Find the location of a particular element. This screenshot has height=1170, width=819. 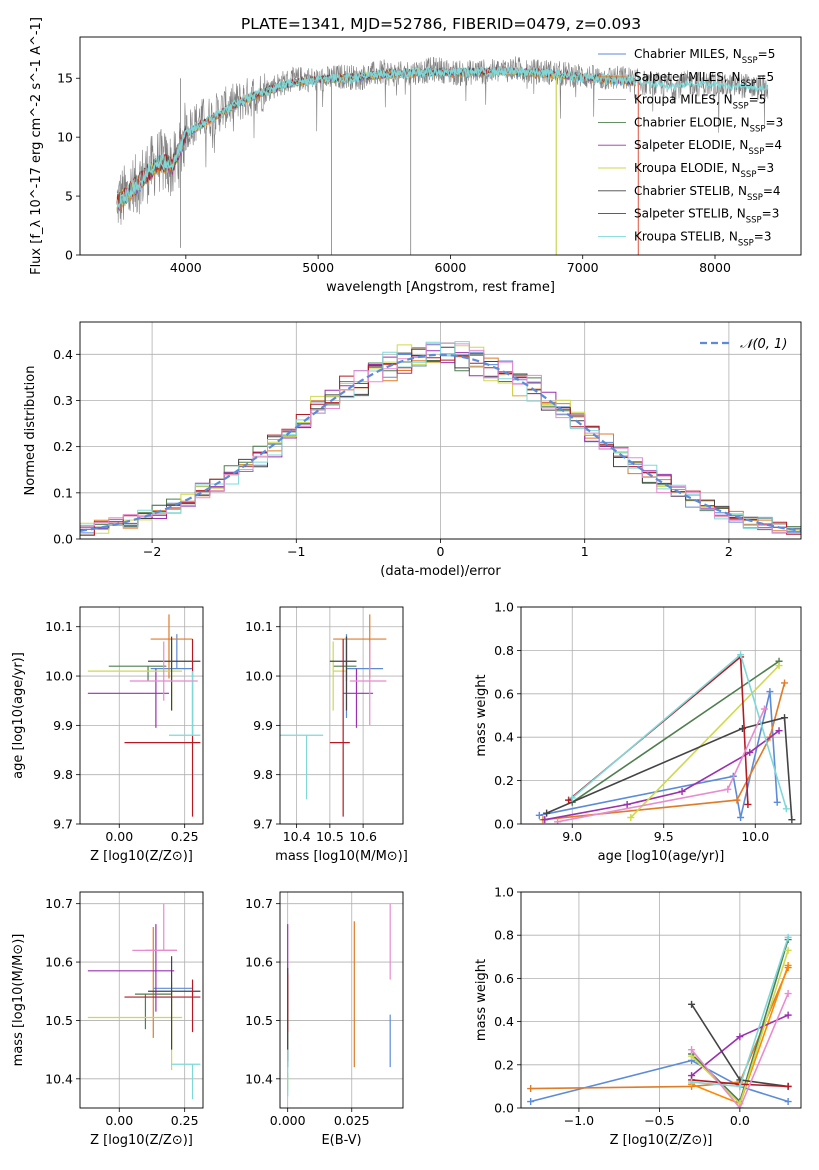

y-tick-label: 10.1 is located at coordinates (59, 626).